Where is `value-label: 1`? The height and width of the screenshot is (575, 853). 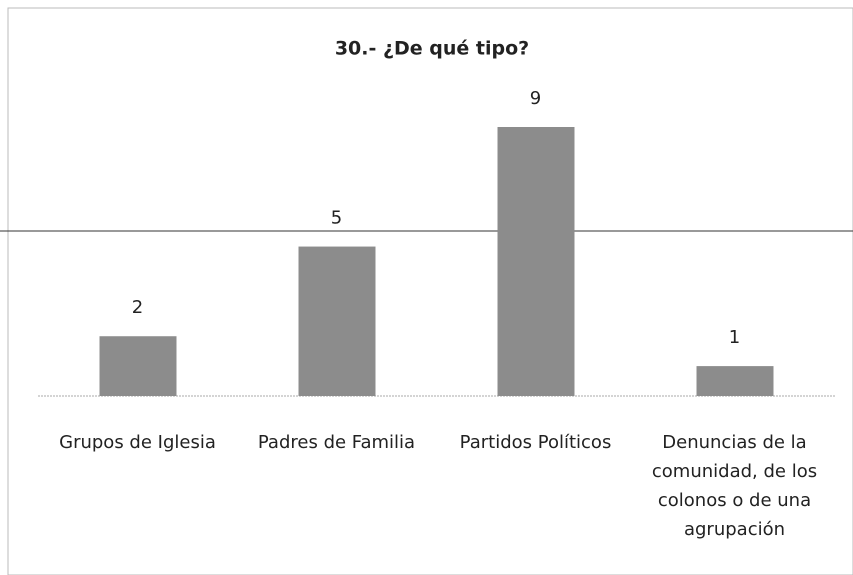
value-label: 1 is located at coordinates (734, 337).